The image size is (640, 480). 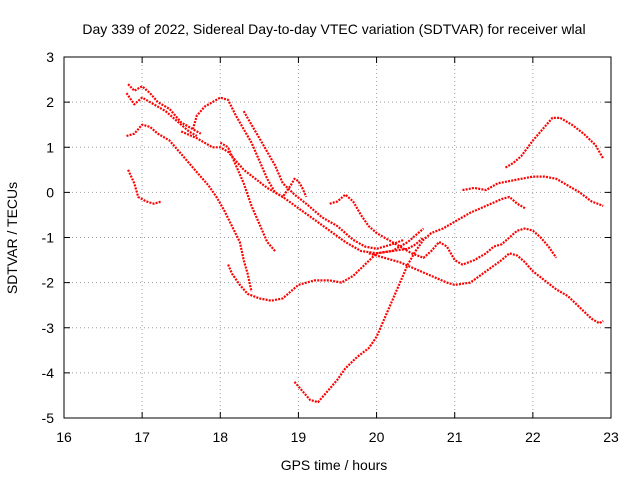 What do you see at coordinates (48, 328) in the screenshot?
I see `y-tick-label: -3` at bounding box center [48, 328].